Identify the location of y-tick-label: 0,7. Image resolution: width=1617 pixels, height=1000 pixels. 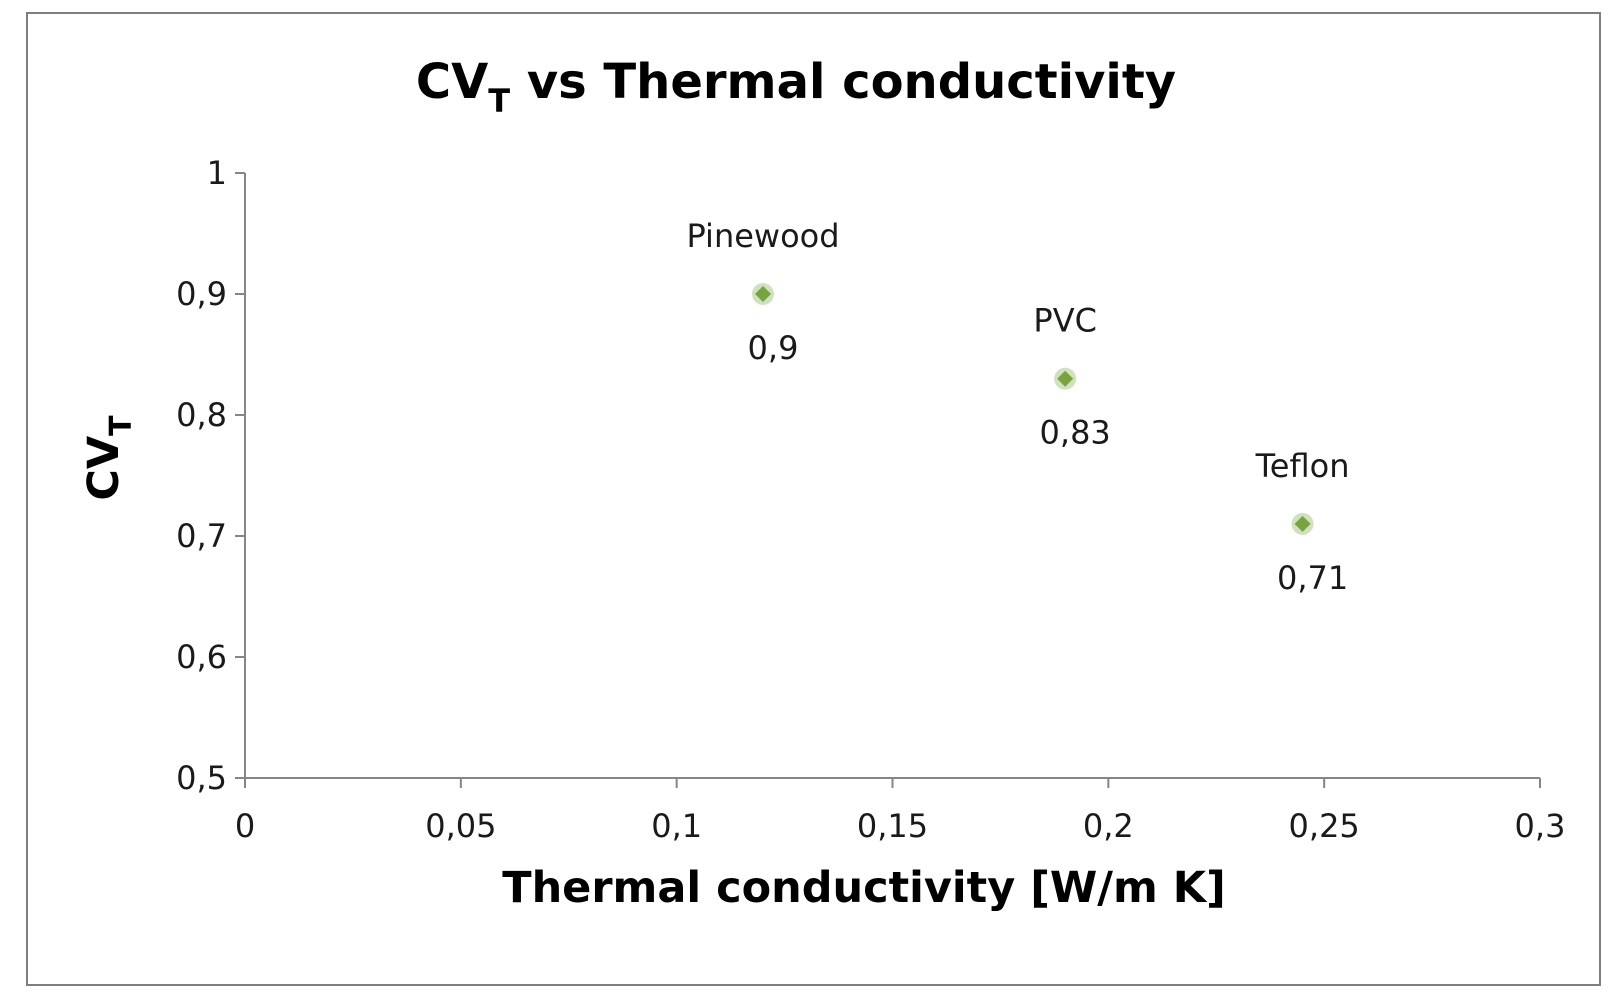
(201, 536).